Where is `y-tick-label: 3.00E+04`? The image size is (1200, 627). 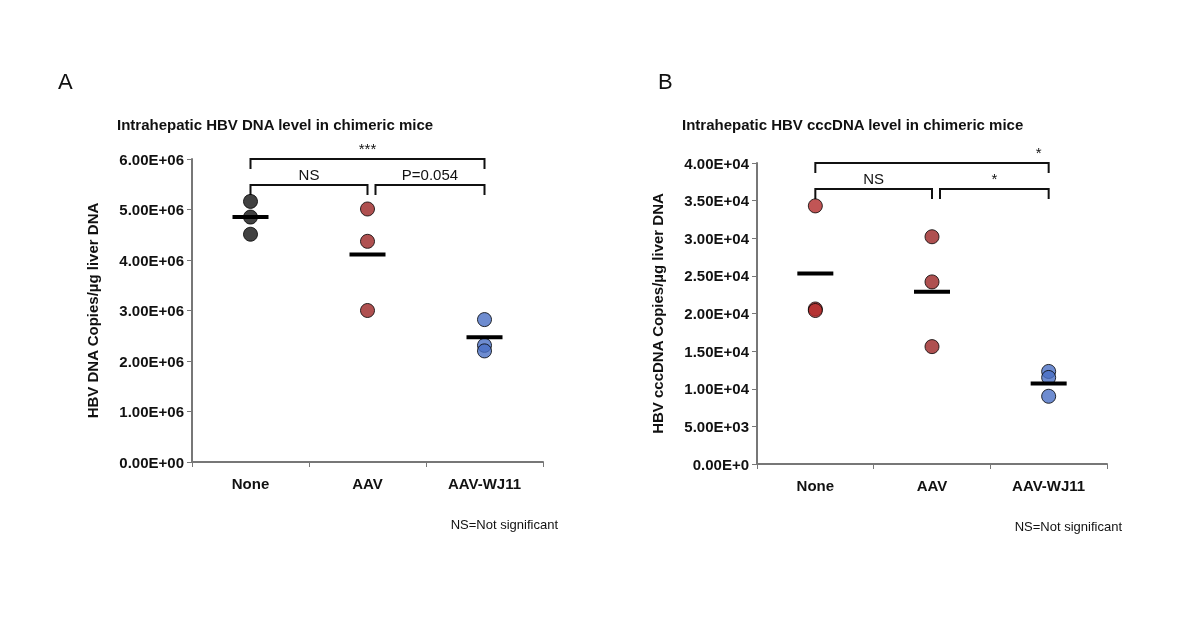 y-tick-label: 3.00E+04 is located at coordinates (717, 238).